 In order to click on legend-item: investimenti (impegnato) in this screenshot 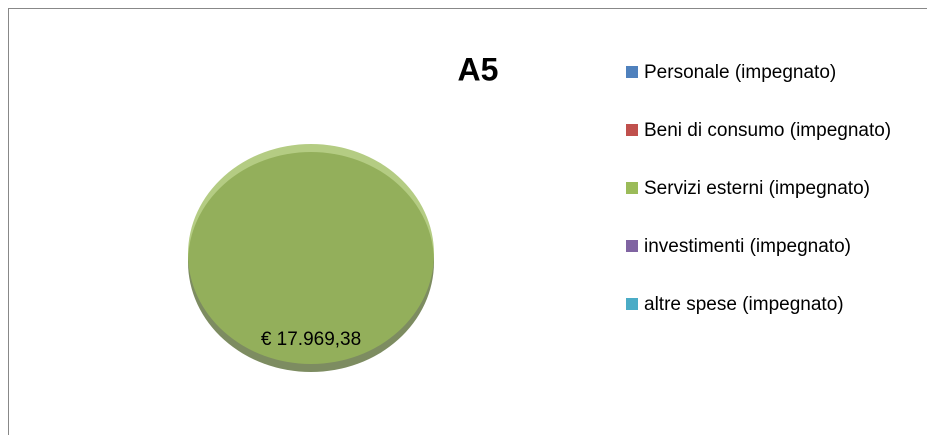, I will do `click(774, 246)`.